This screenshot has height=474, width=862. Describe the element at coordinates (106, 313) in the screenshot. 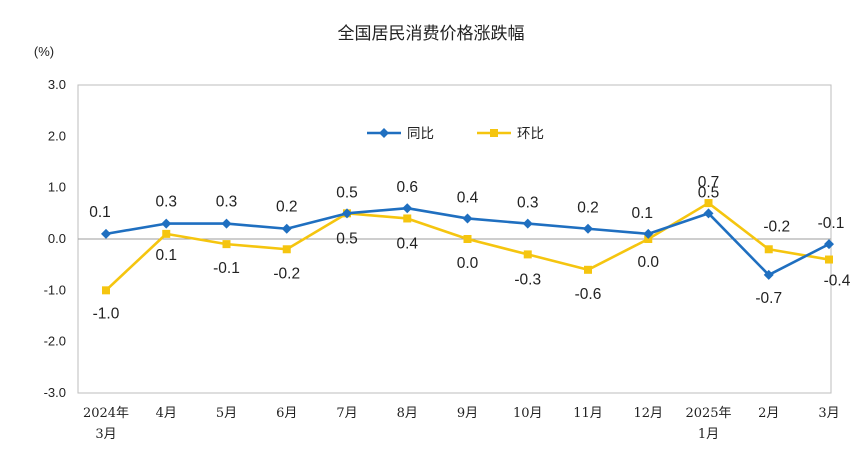

I see `data-label: -1.0` at that location.